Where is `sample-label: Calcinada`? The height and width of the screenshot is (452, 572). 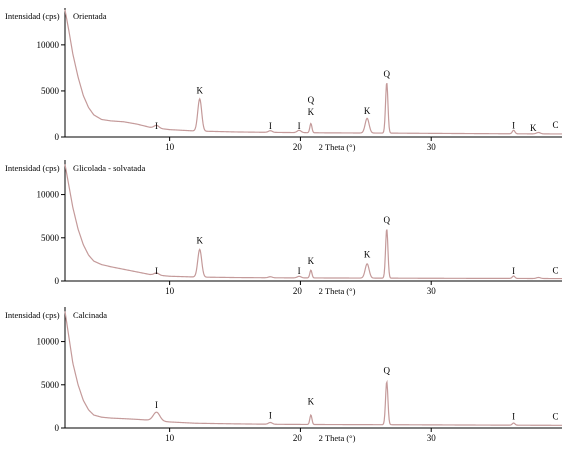 sample-label: Calcinada is located at coordinates (90, 315).